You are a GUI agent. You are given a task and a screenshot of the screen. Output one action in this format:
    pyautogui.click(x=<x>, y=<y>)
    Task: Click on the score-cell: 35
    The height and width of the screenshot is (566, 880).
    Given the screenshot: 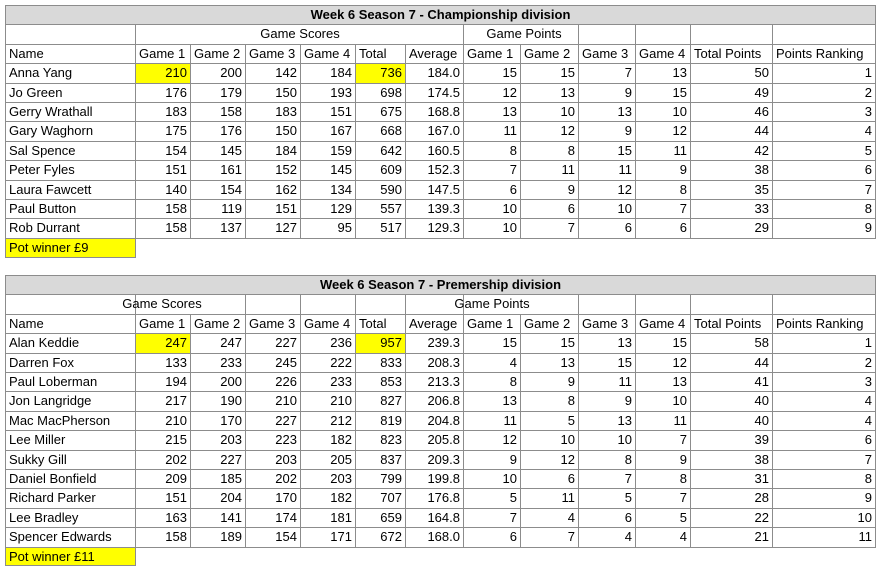 What is the action you would take?
    pyautogui.click(x=731, y=189)
    